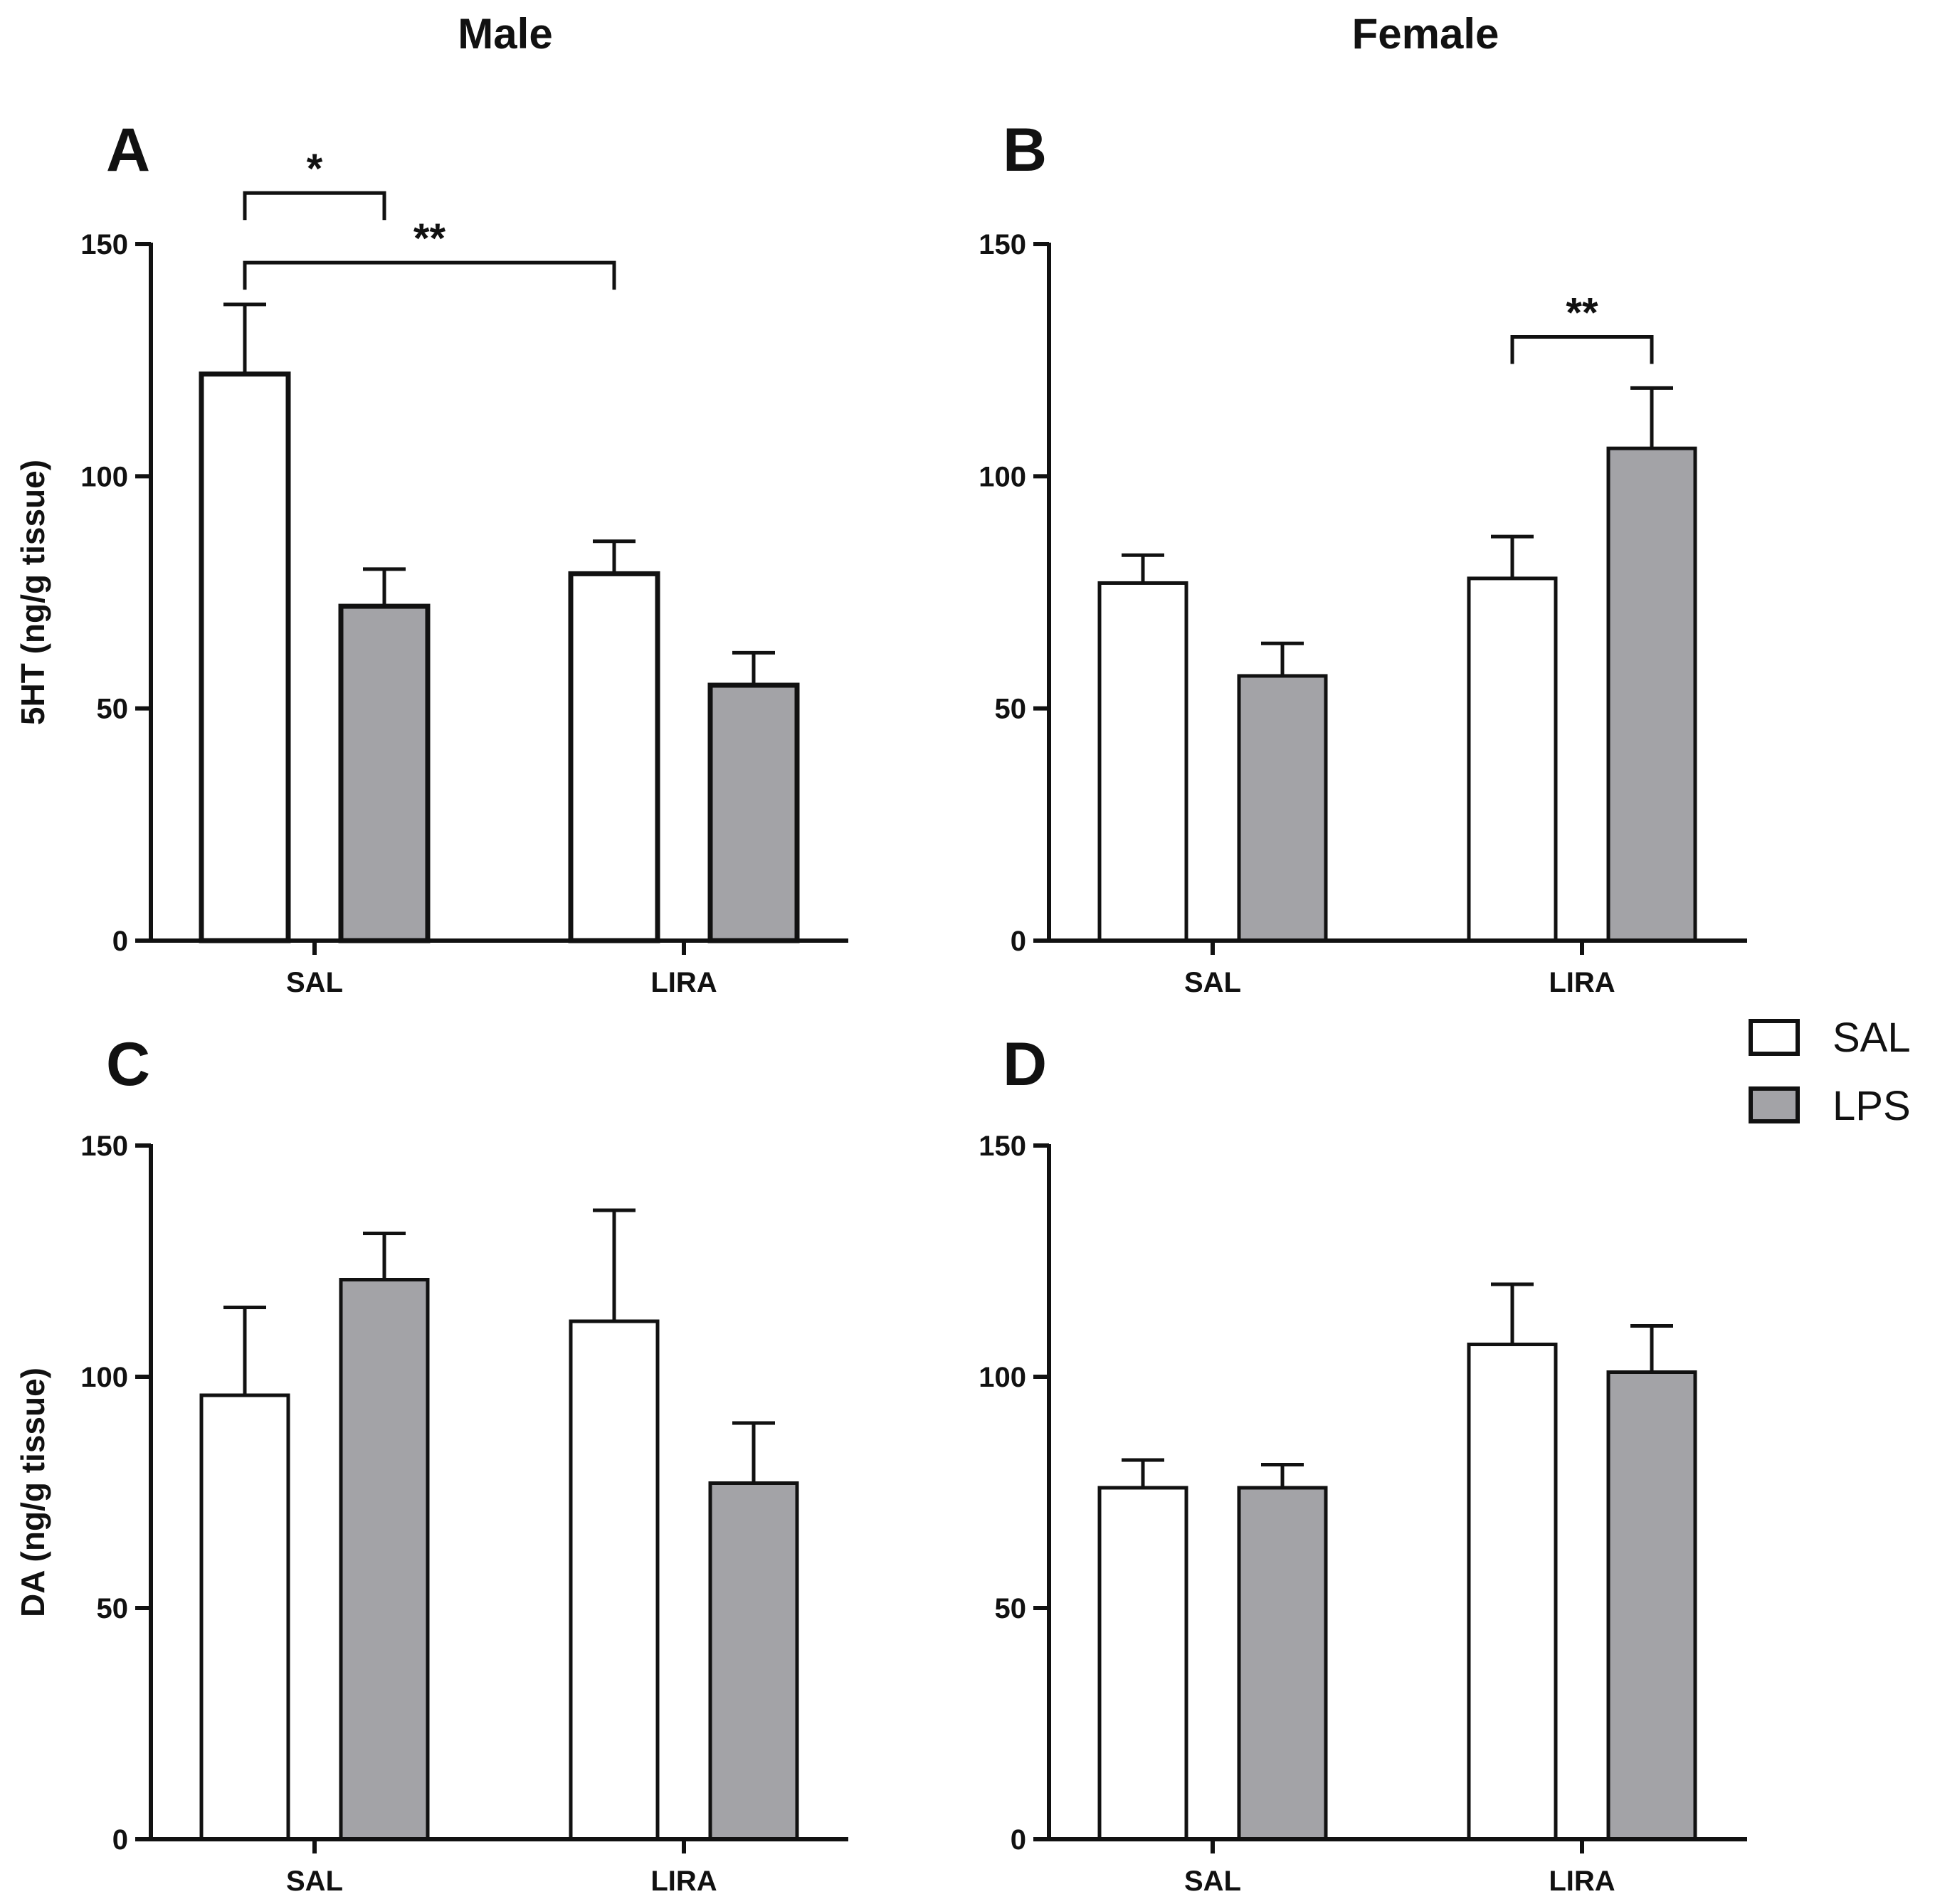  I want to click on column-title-female: Female, so click(1426, 34).